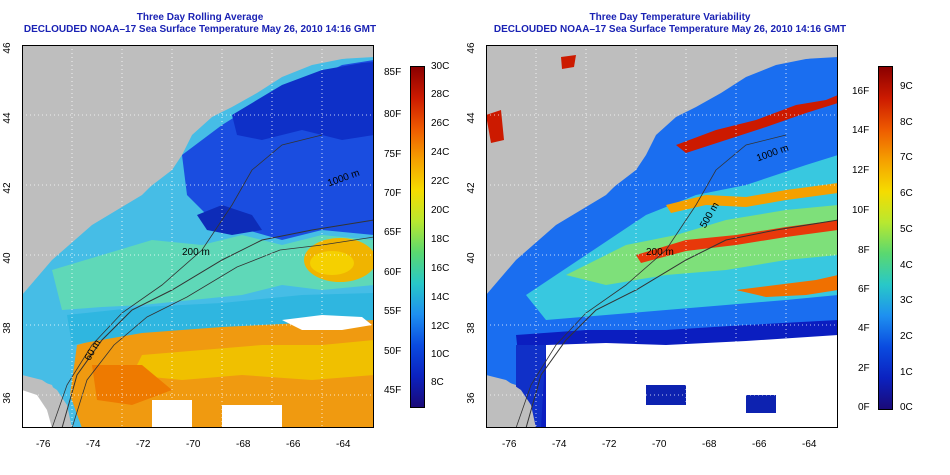 Image resolution: width=950 pixels, height=475 pixels. Describe the element at coordinates (471, 258) in the screenshot. I see `right-ytick: 40` at that location.